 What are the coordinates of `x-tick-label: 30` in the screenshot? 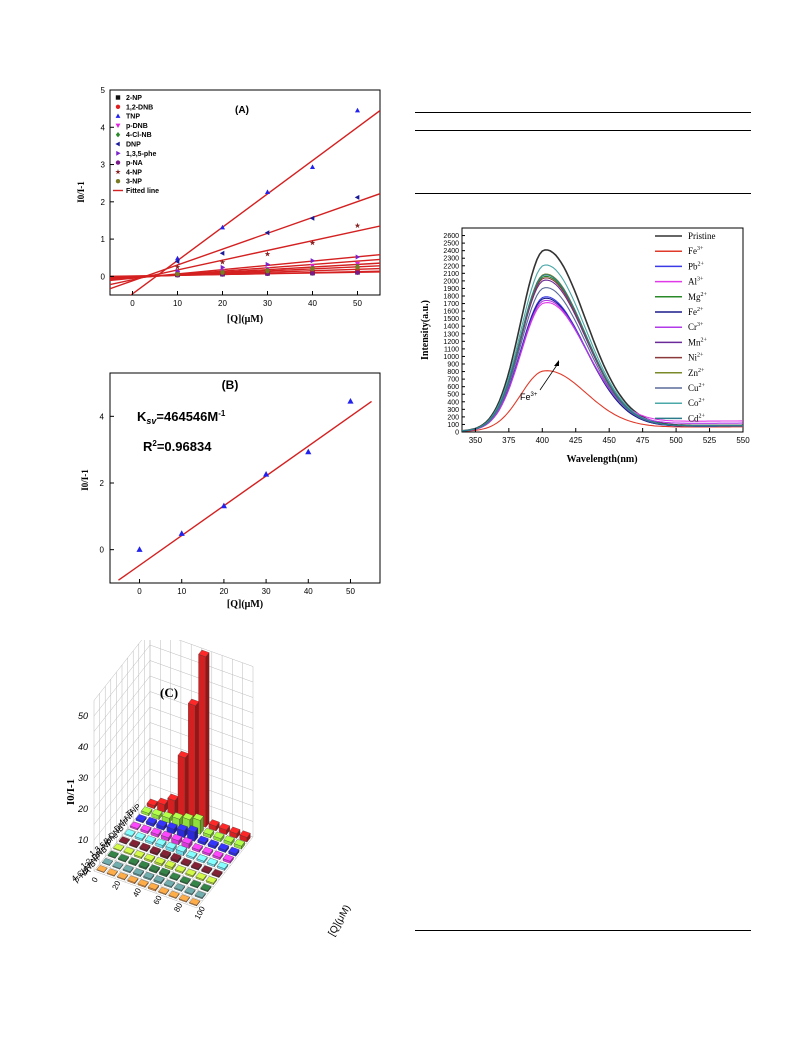 It's located at (267, 303).